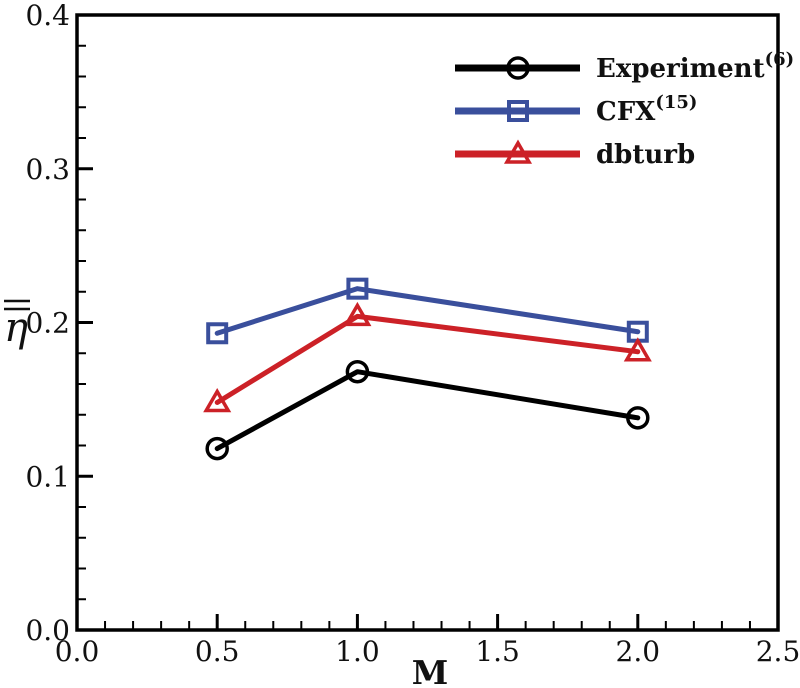  I want to click on y-tick-label: 0.0, so click(47, 630).